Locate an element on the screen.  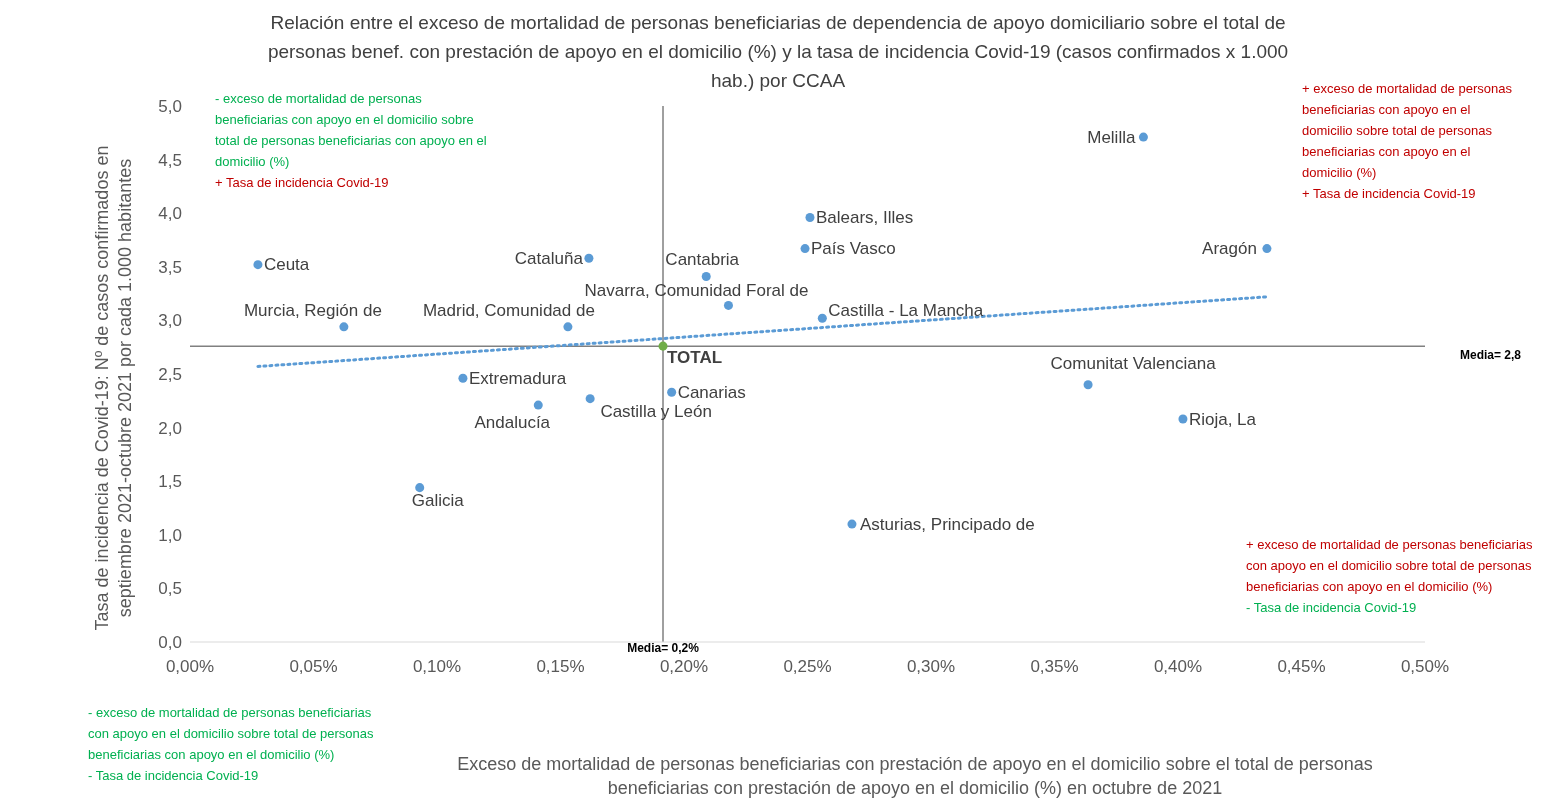
annotation: Balears, Illes is located at coordinates (864, 217).